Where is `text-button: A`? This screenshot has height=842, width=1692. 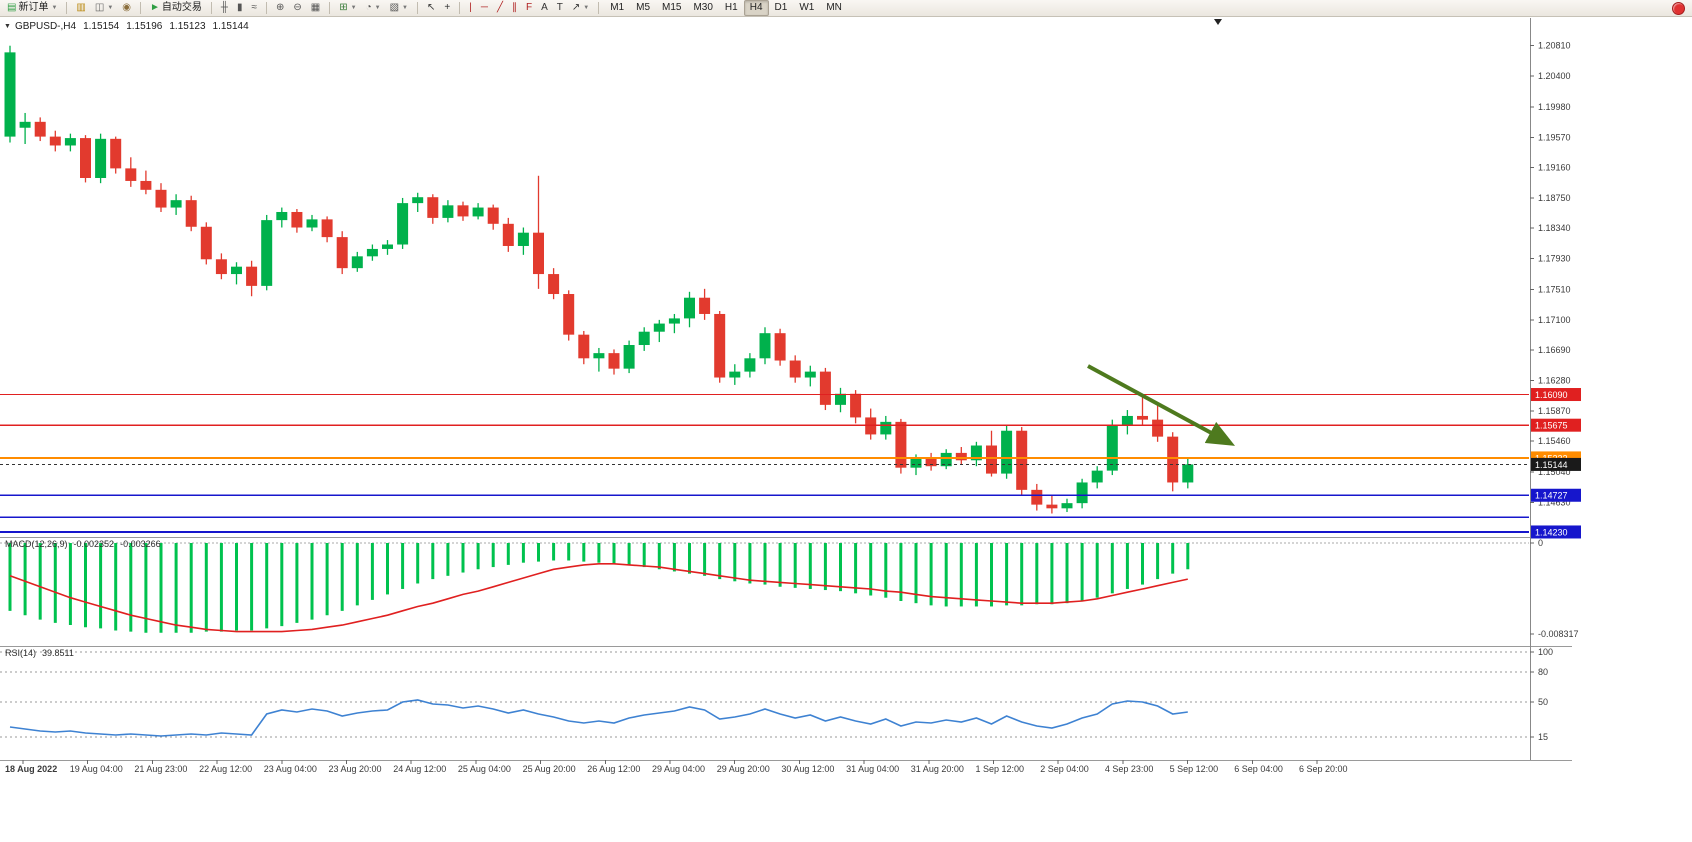 text-button: A is located at coordinates (544, 8).